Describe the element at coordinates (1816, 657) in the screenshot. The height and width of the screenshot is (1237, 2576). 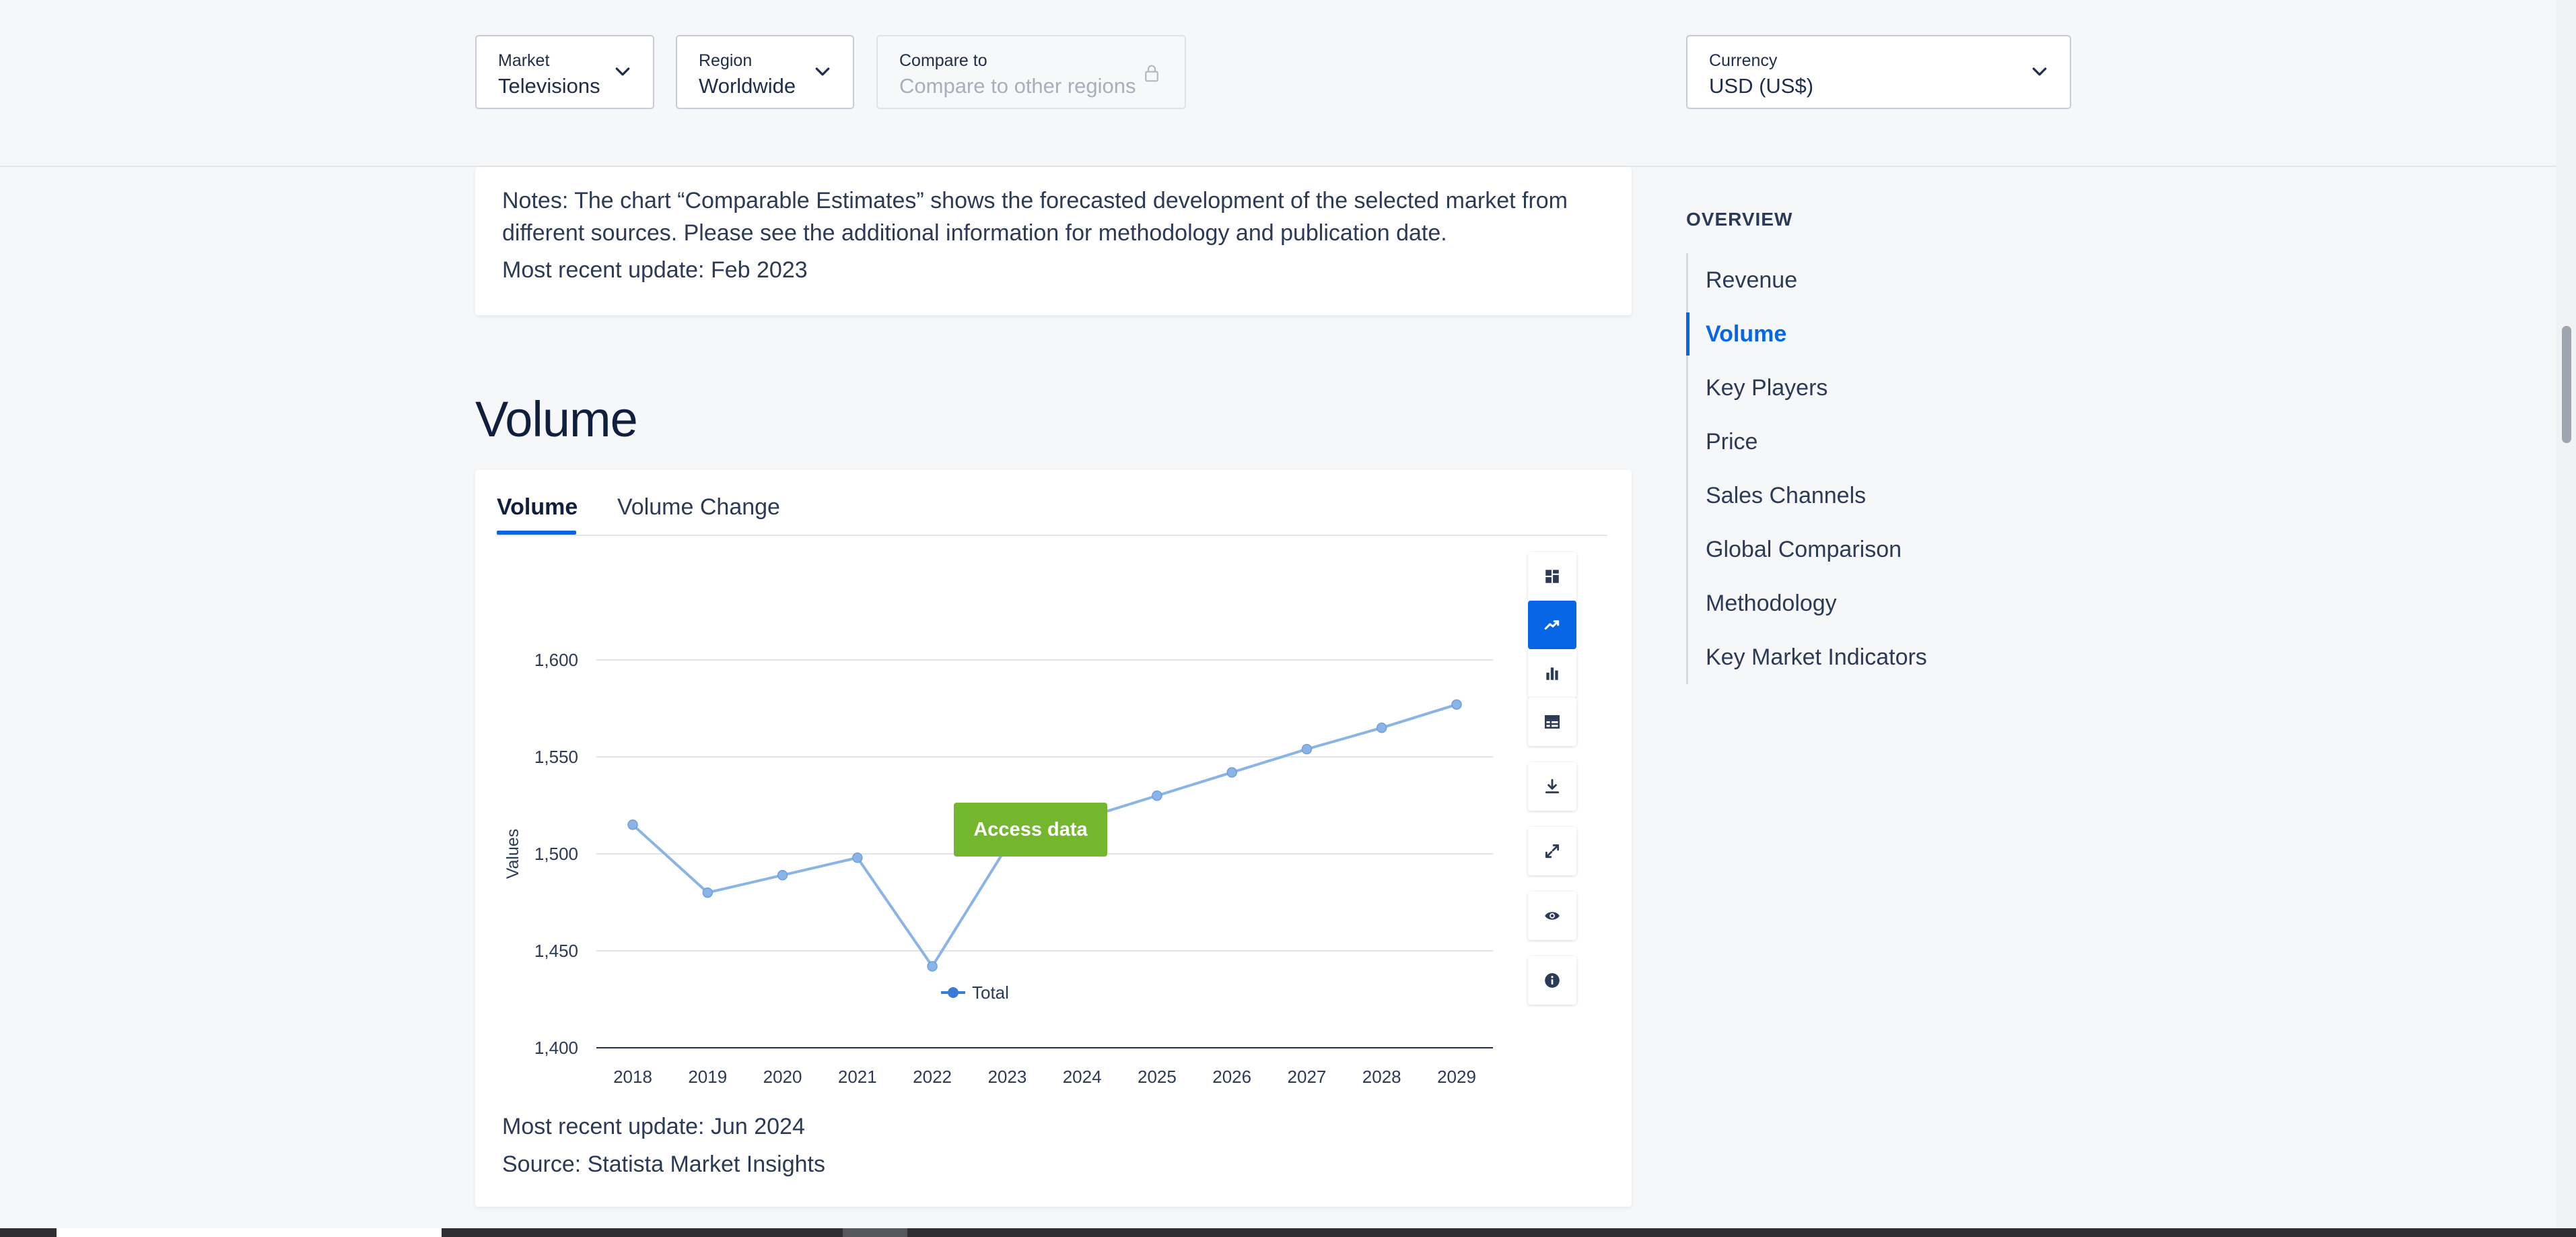
I see `nav-item-key-market-indicators: Key Market Indicators` at that location.